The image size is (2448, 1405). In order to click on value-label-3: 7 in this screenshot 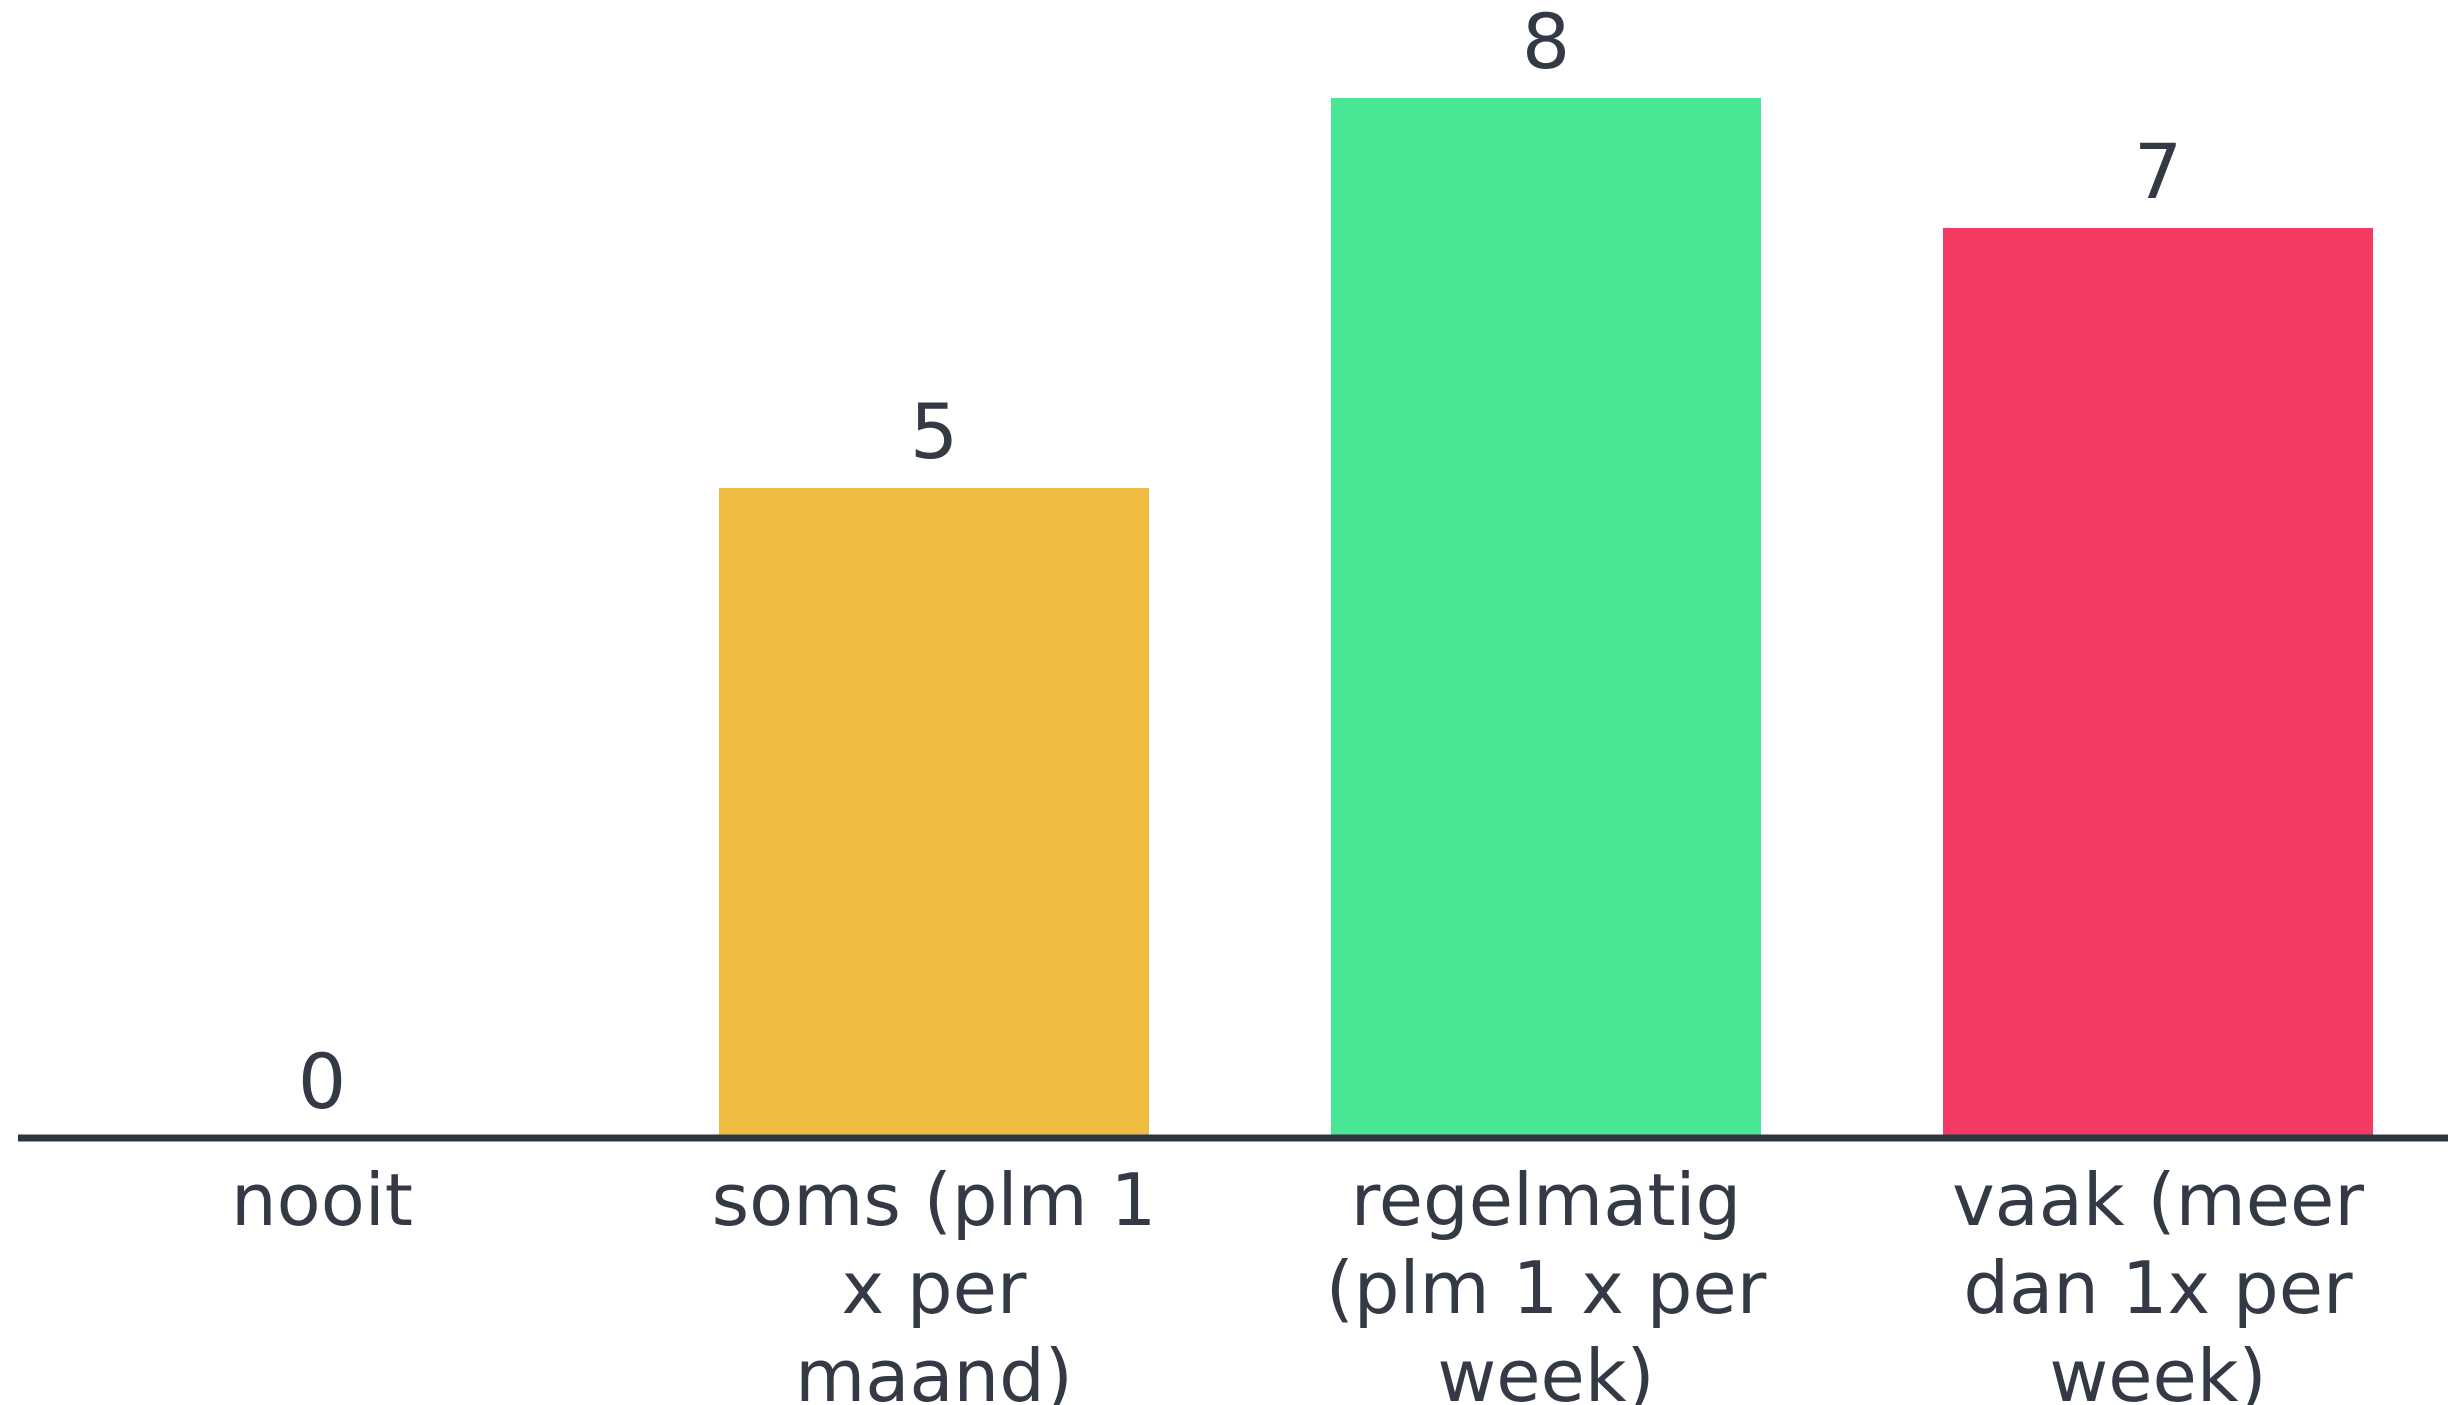, I will do `click(2158, 171)`.